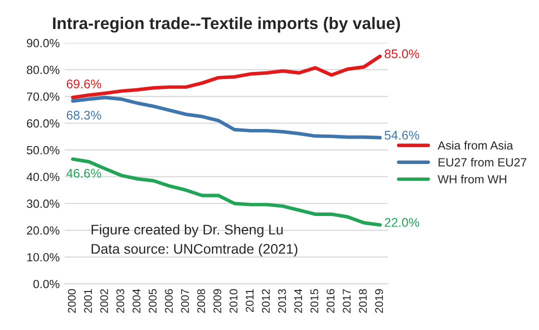  What do you see at coordinates (476, 145) in the screenshot?
I see `legend-label: Asia from Asia` at bounding box center [476, 145].